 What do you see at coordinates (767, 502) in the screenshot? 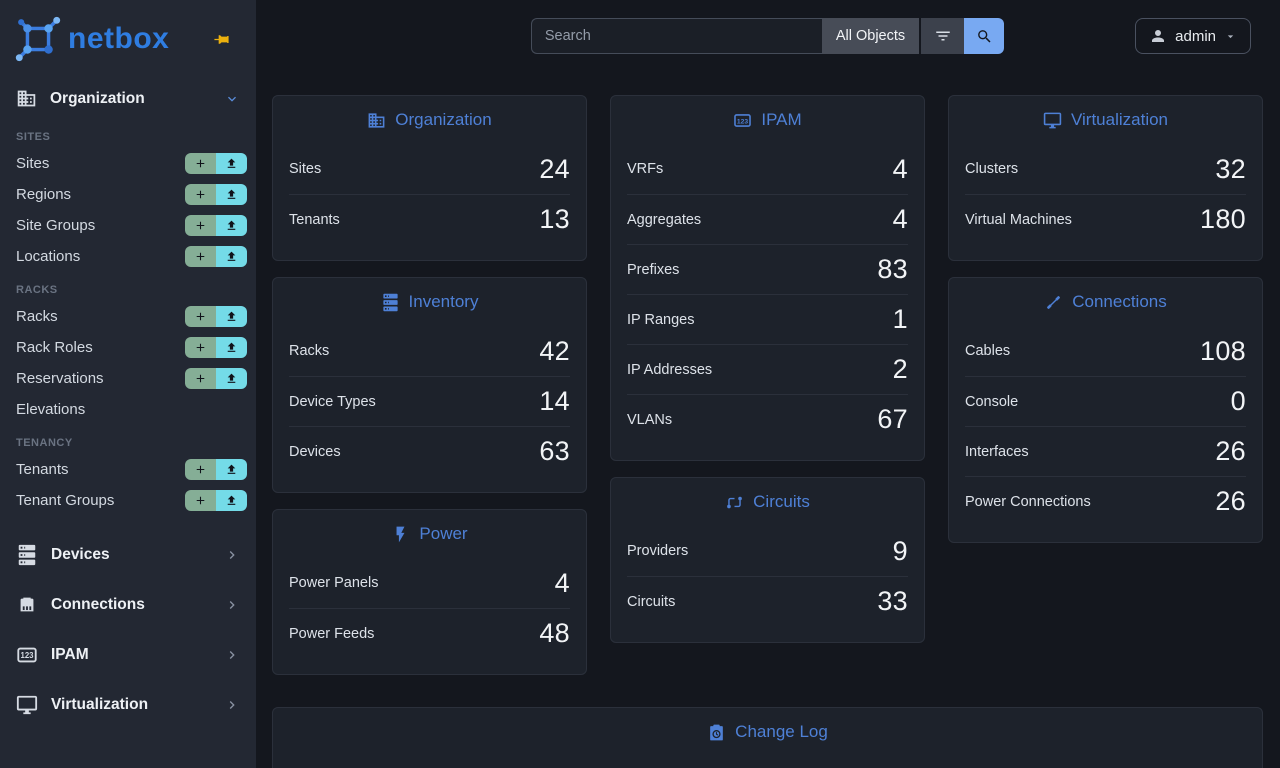
I see `card-title-link: Circuits` at bounding box center [767, 502].